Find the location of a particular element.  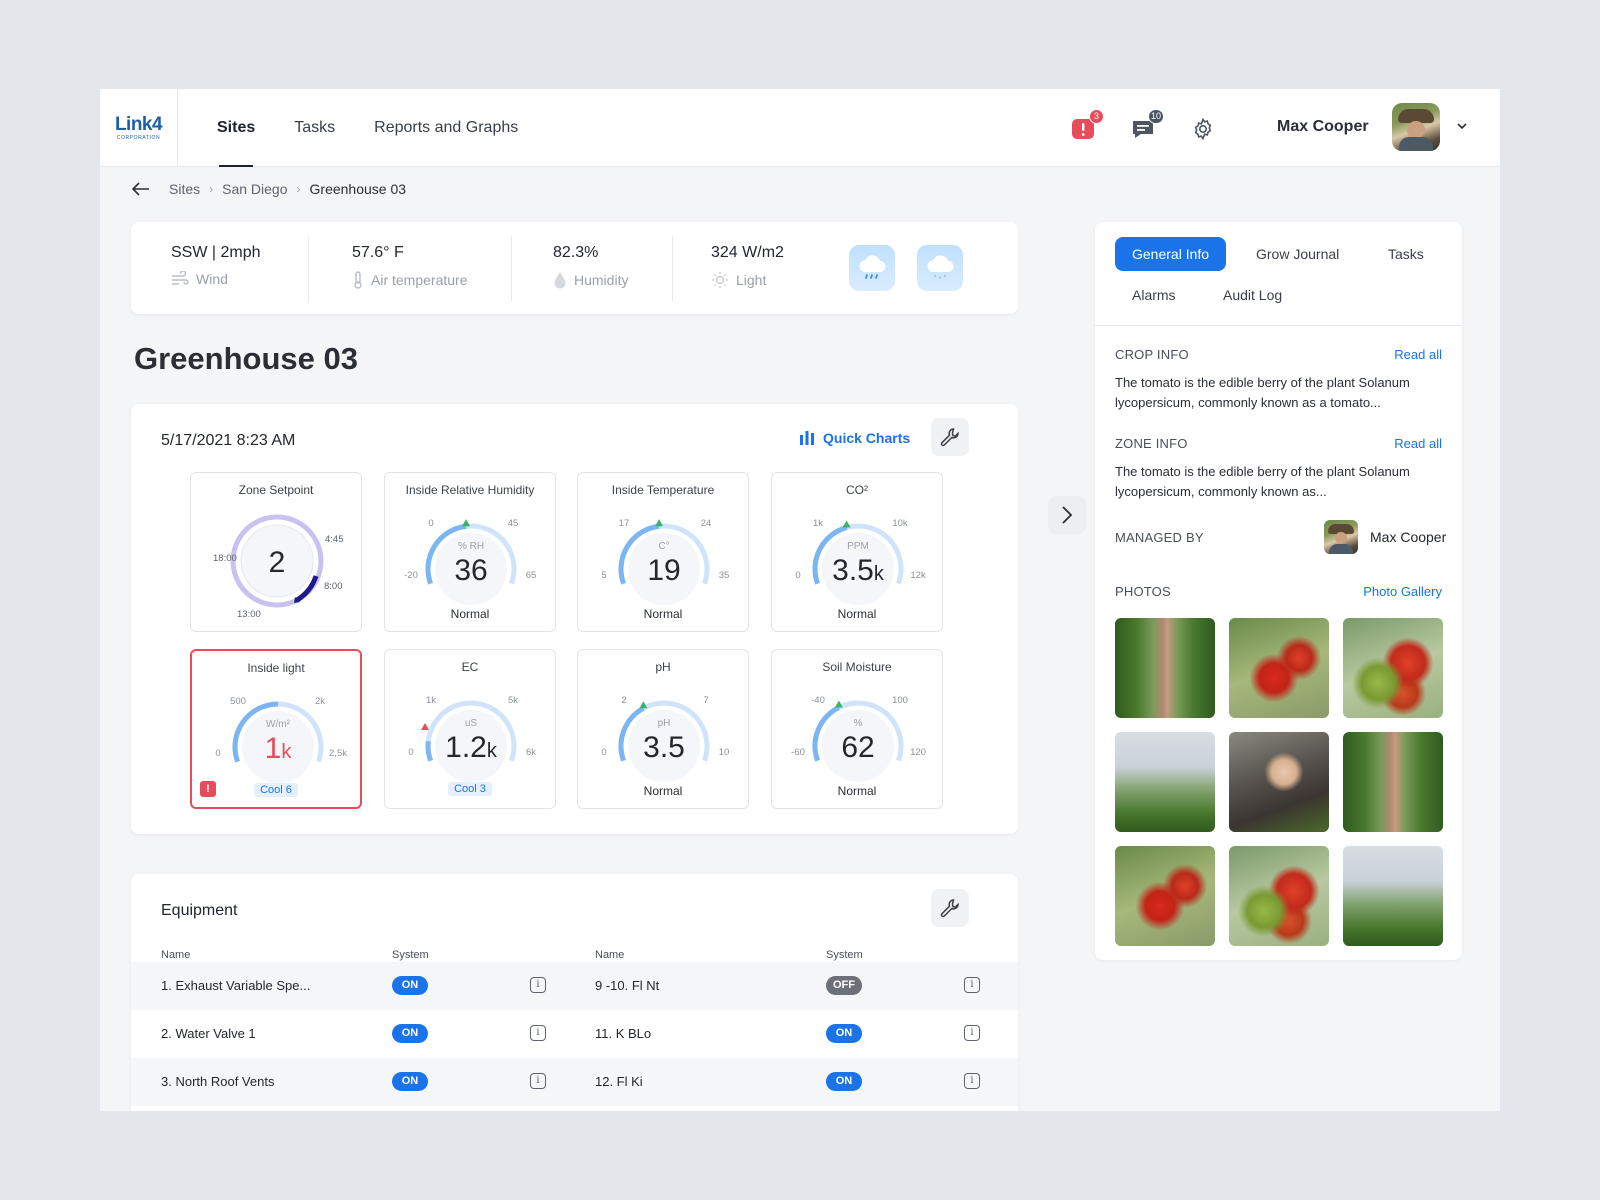

alerts-button: 3 is located at coordinates (1087, 125).